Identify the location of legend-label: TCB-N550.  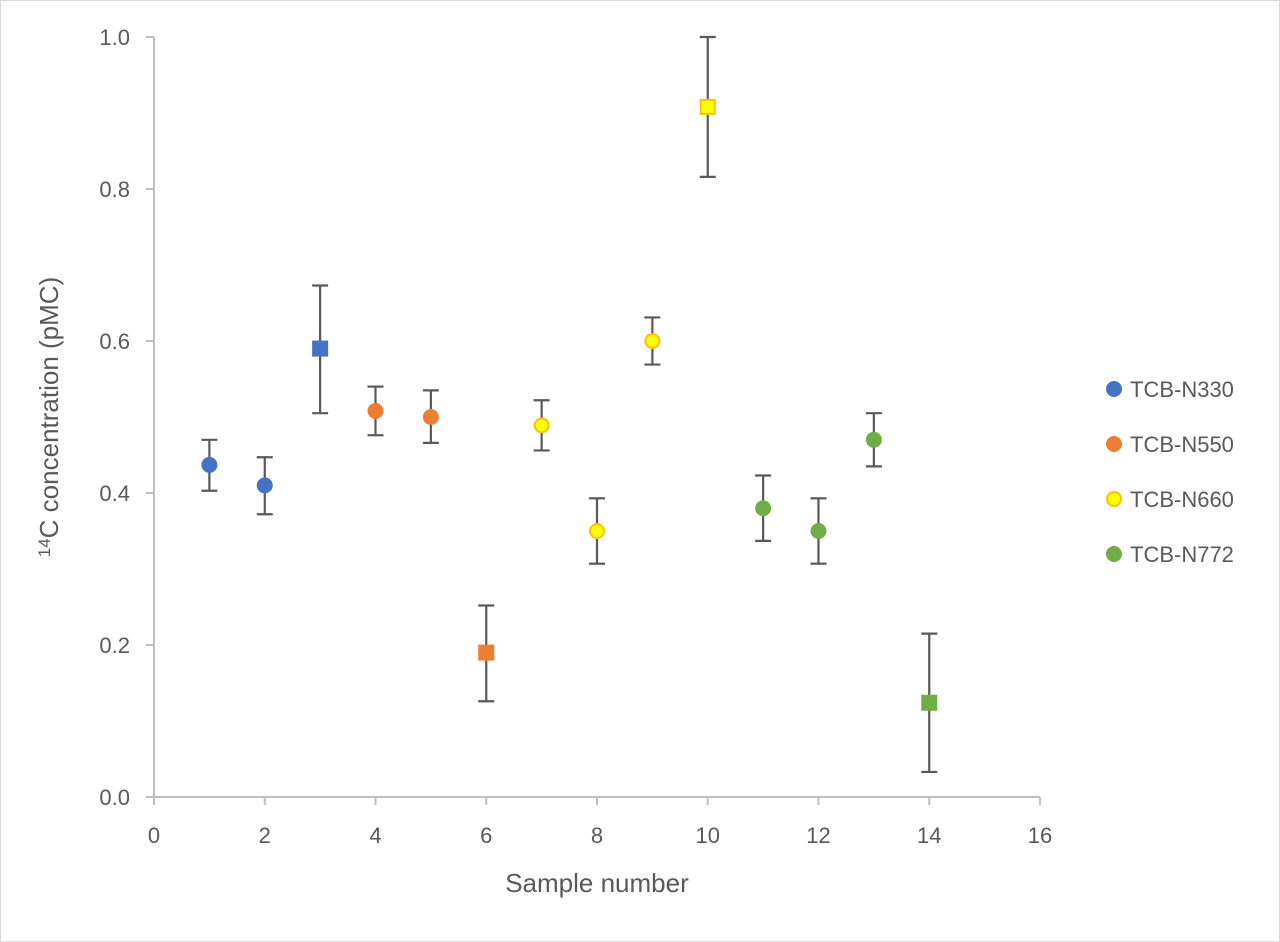
(1182, 444).